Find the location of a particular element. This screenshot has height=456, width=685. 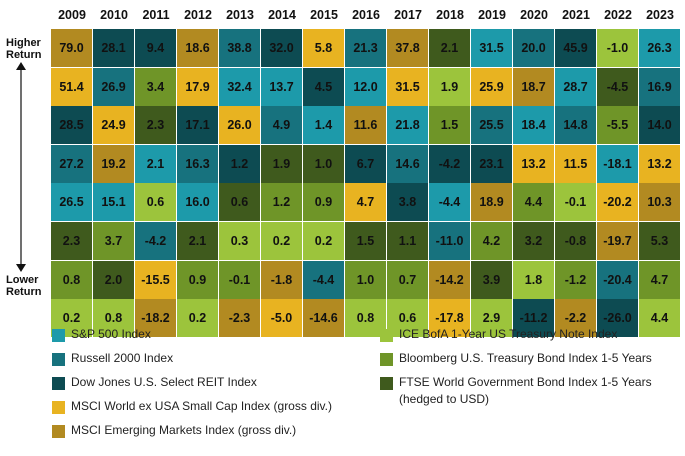

return-cell: 0.2 is located at coordinates (282, 242).